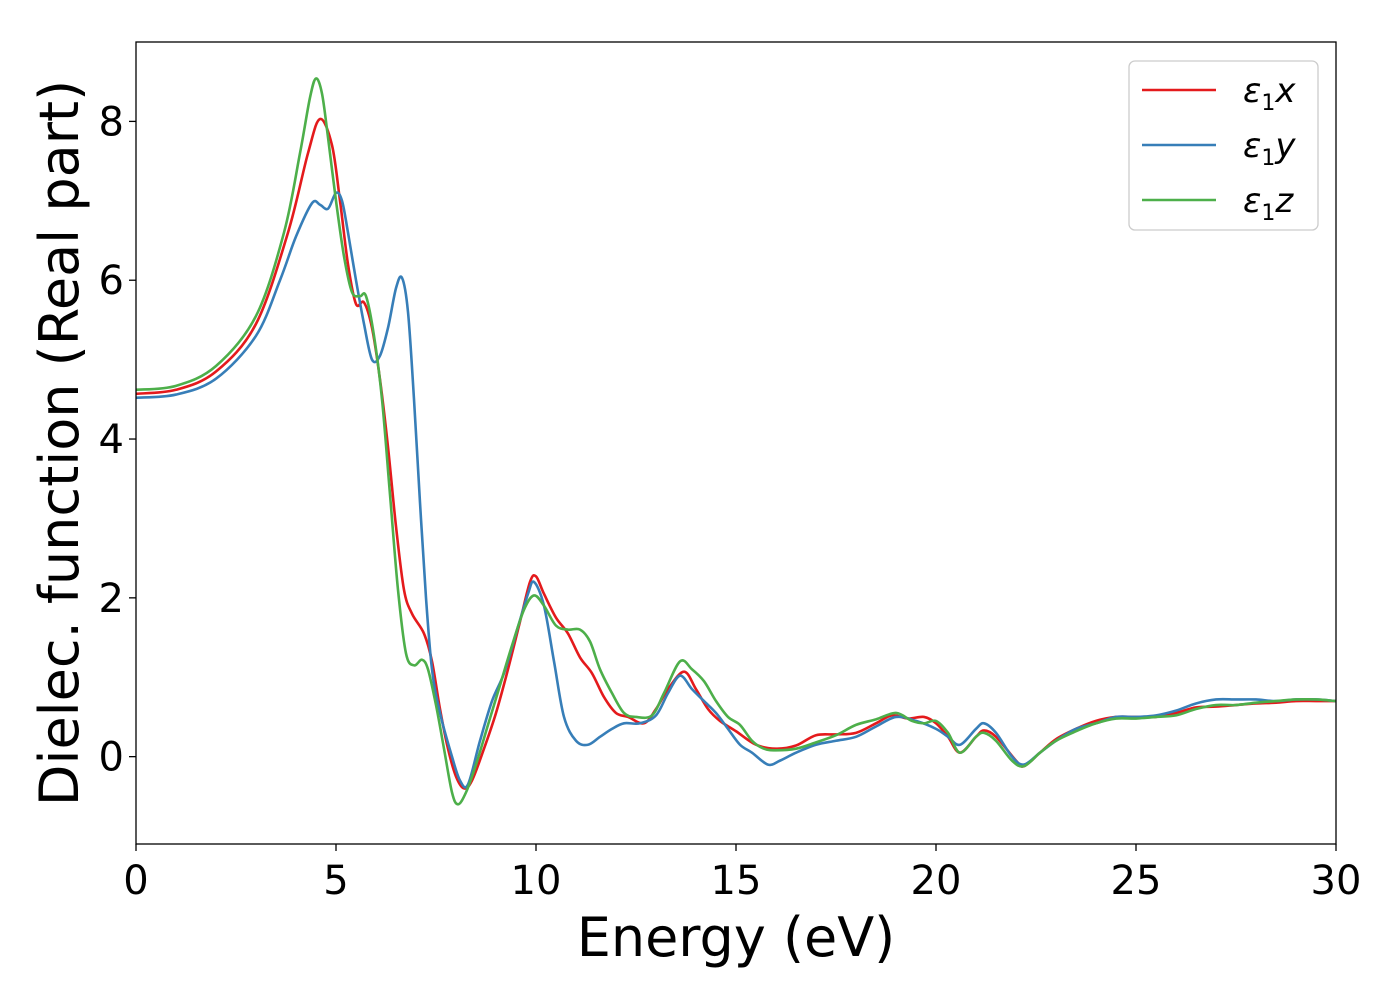 Image resolution: width=1400 pixels, height=1000 pixels. I want to click on x-tick-label: 0, so click(135, 881).